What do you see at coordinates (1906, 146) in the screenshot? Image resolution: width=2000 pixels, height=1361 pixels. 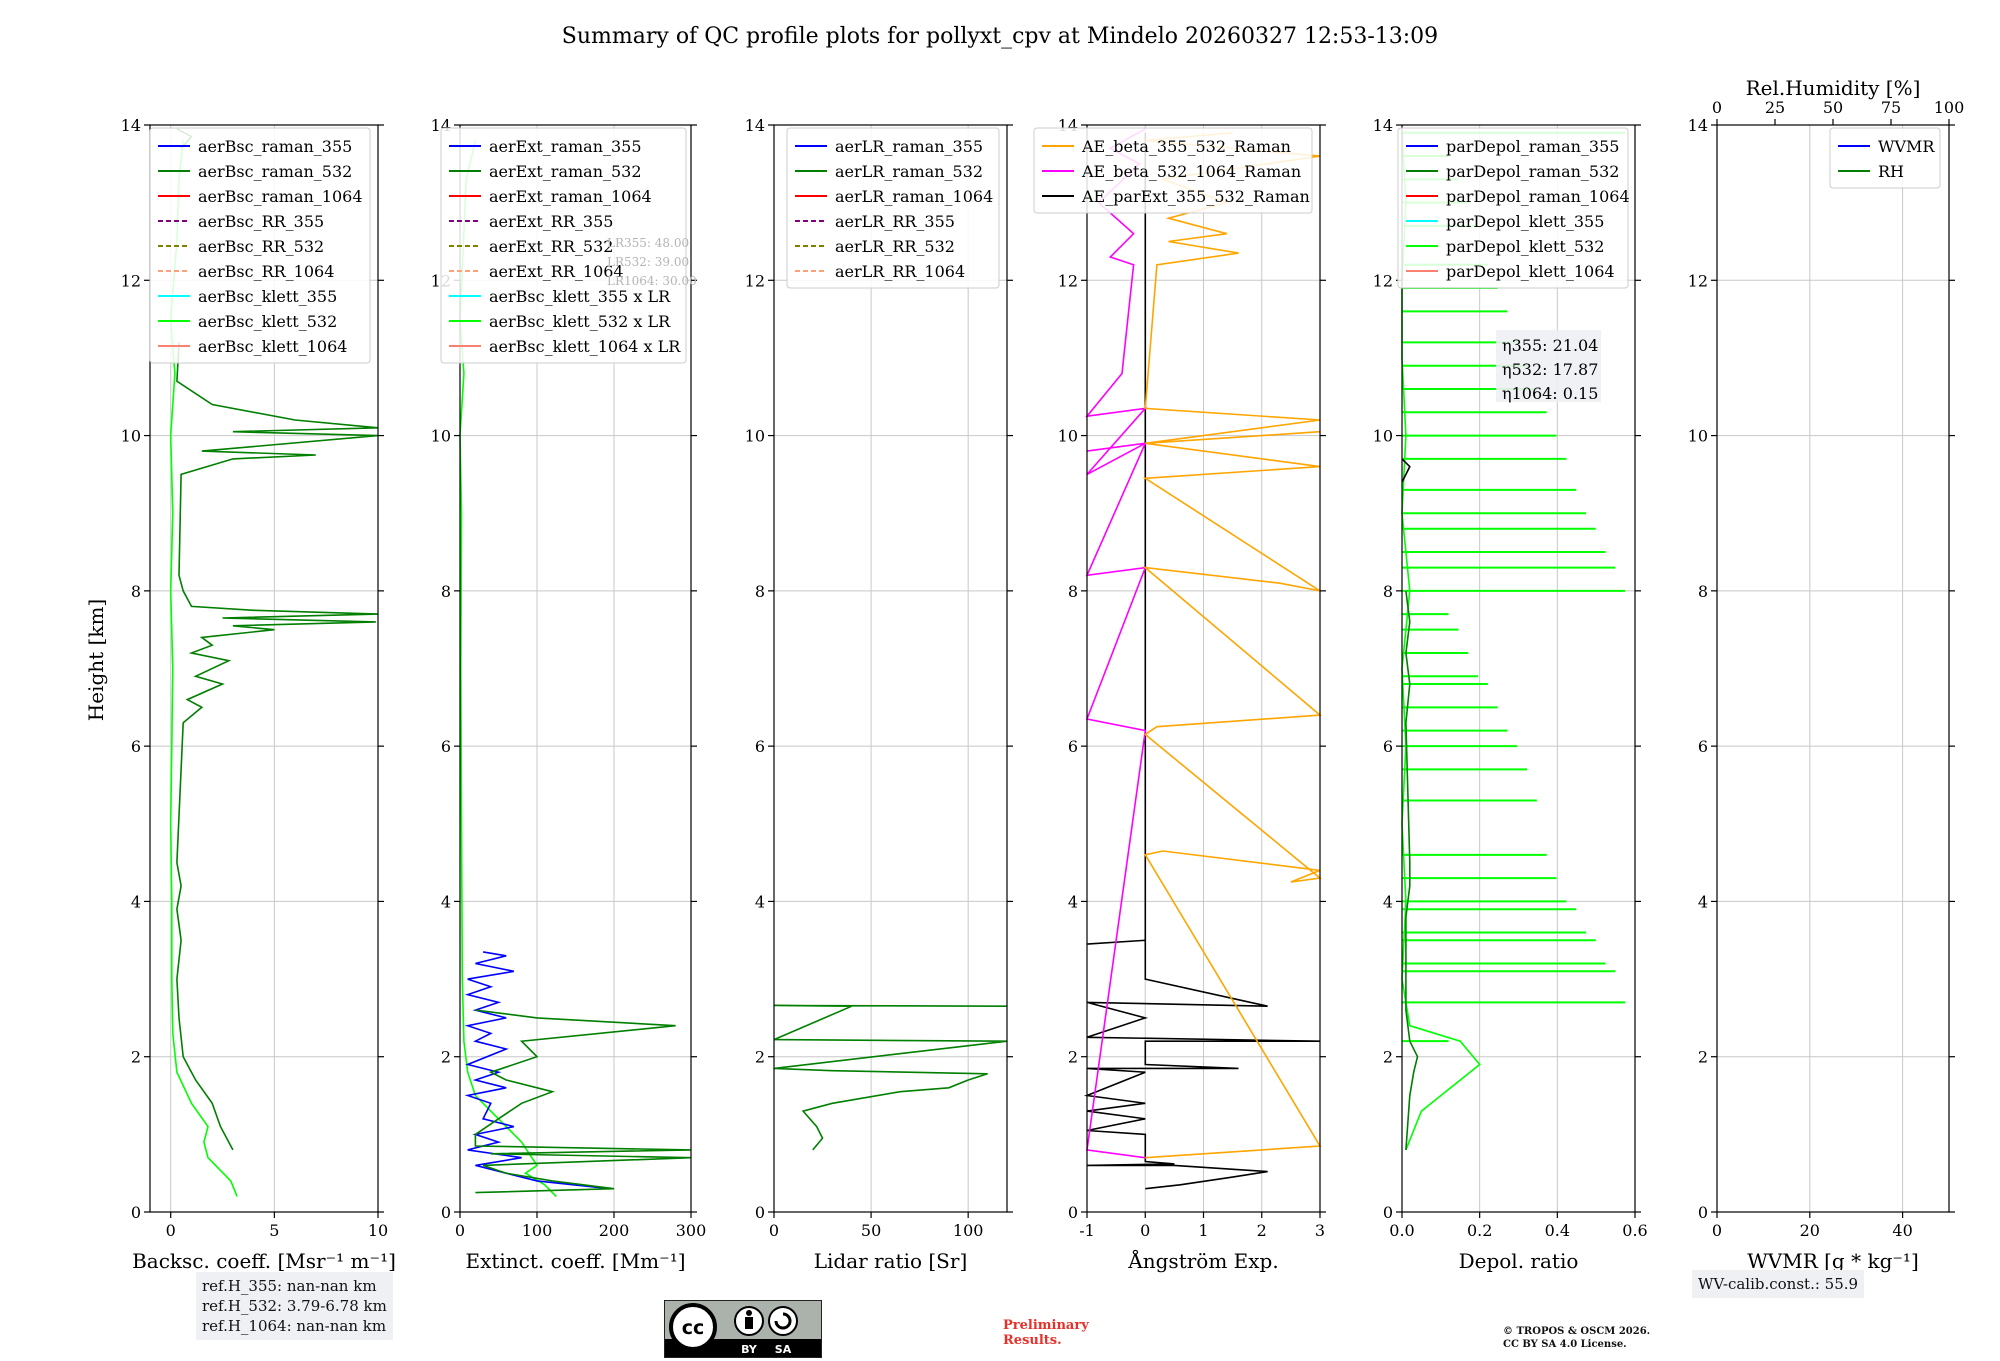 I see `legend-label: WVMR` at bounding box center [1906, 146].